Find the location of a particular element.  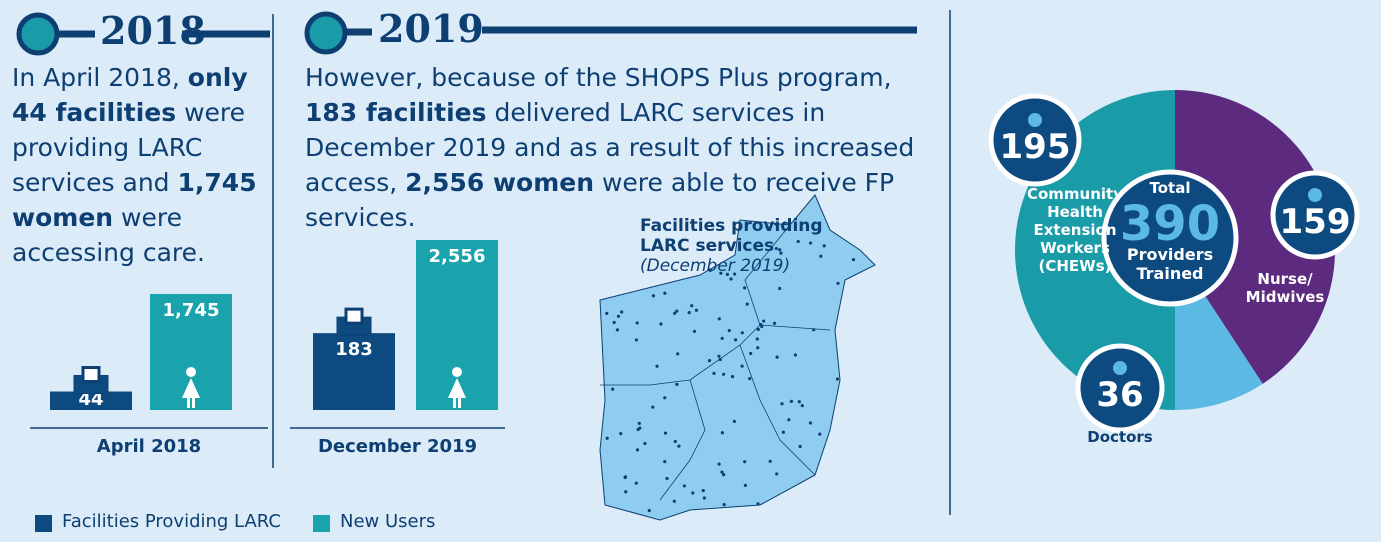

text: In April 2018, is located at coordinates (96, 77).